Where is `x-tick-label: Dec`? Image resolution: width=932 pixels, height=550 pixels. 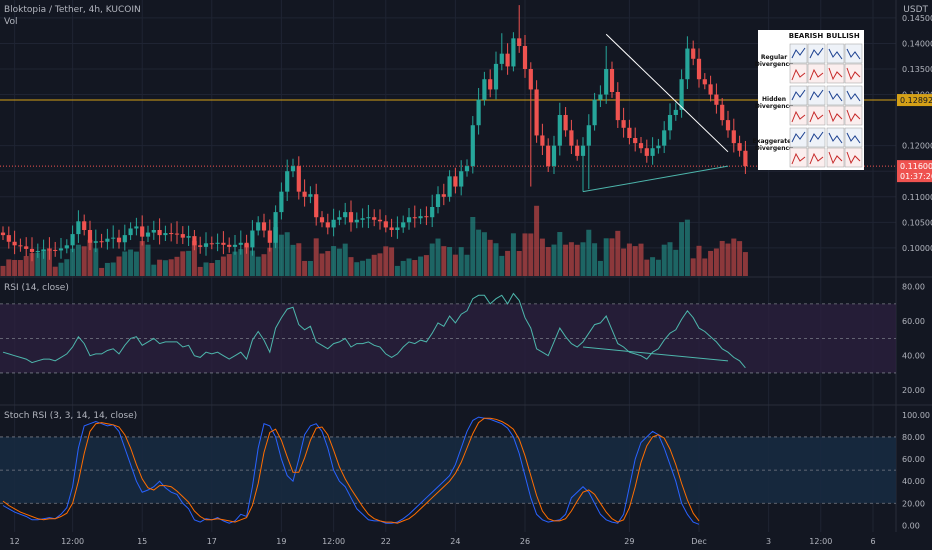
x-tick-label: Dec is located at coordinates (698, 541).